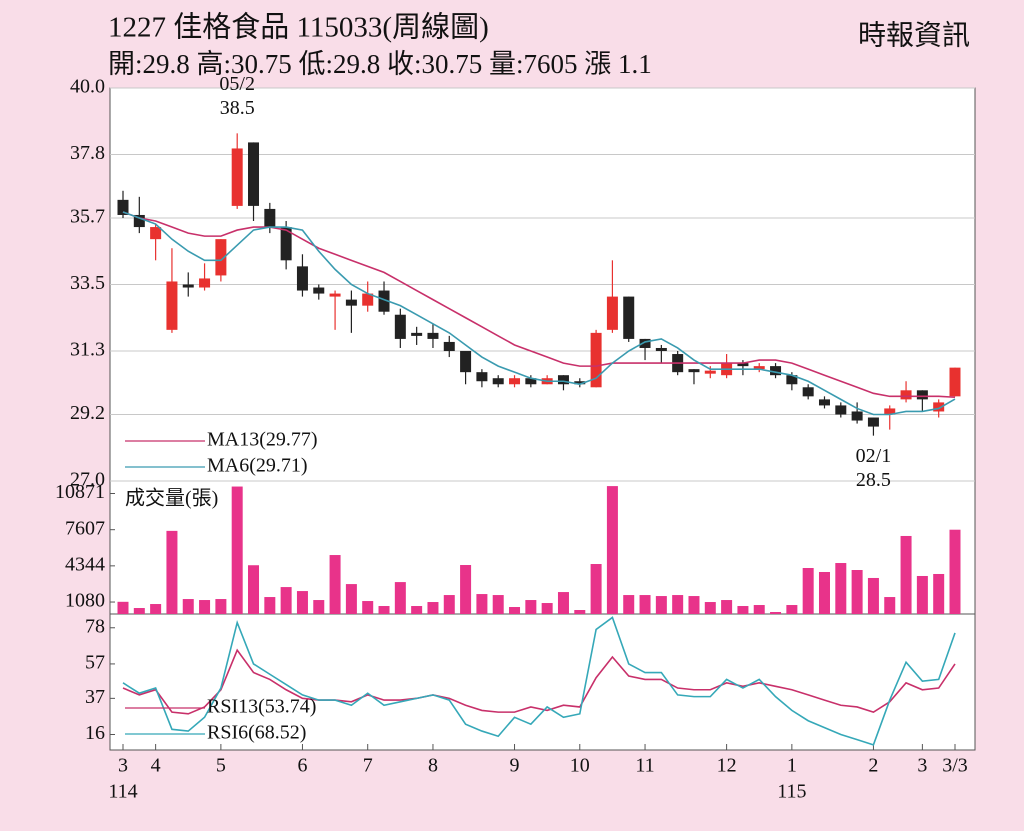  What do you see at coordinates (302, 766) in the screenshot?
I see `x-tick-label: 6` at bounding box center [302, 766].